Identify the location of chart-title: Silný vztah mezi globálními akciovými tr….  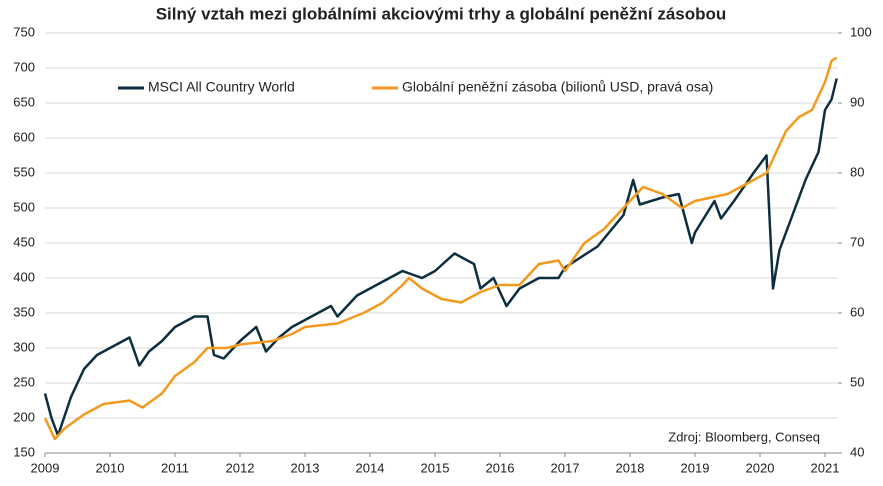
(441, 13).